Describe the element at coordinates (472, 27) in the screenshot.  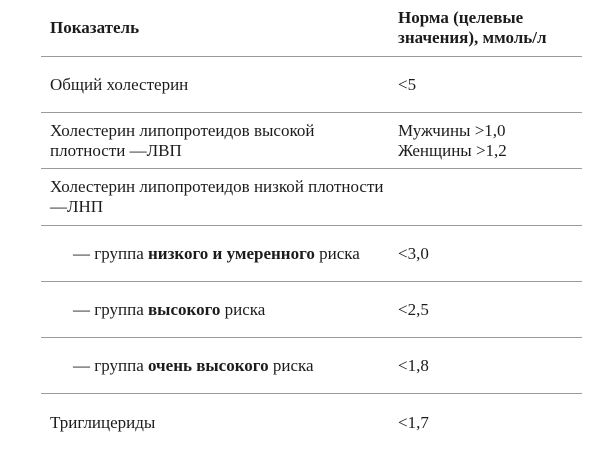
I see `column-header-norm: Норма (целевые значения), ммоль/л` at that location.